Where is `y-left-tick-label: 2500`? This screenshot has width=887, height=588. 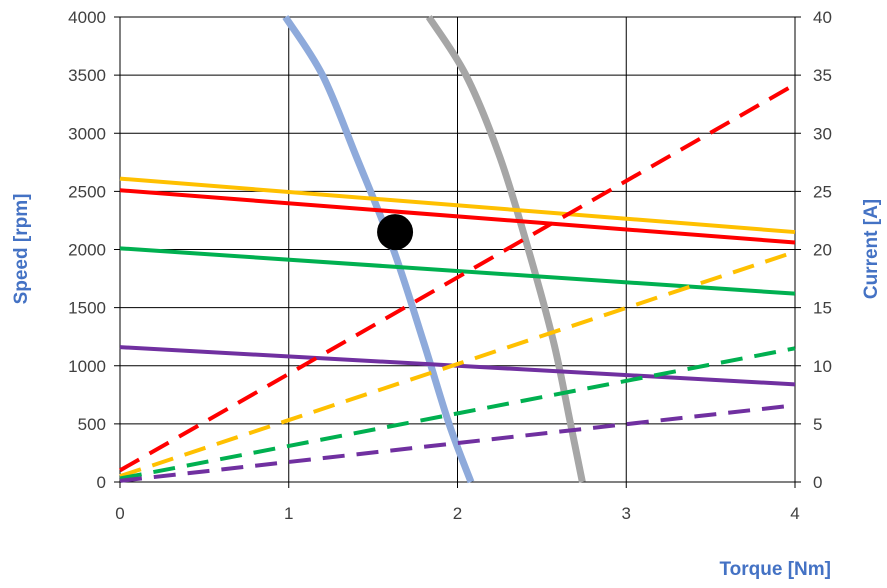
y-left-tick-label: 2500 is located at coordinates (87, 191).